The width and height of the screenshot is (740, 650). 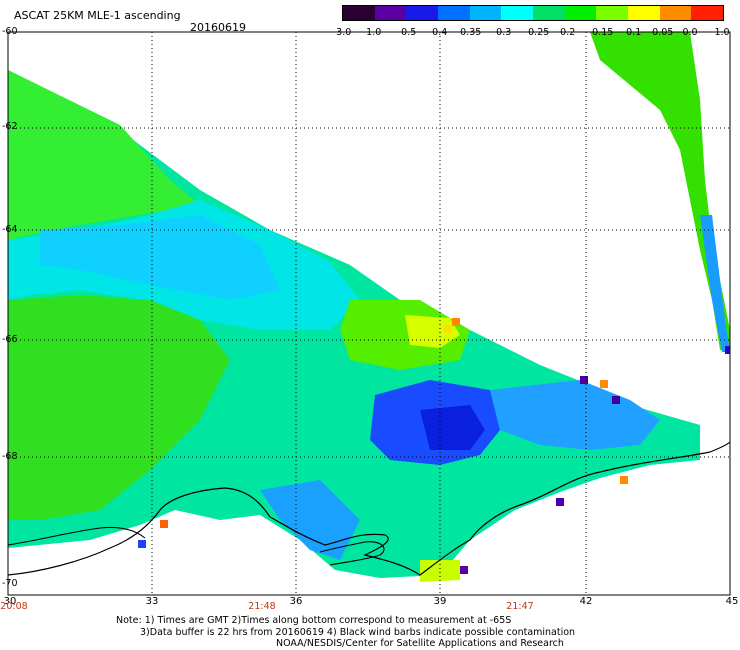 What do you see at coordinates (10, 456) in the screenshot?
I see `latitude-label: -68` at bounding box center [10, 456].